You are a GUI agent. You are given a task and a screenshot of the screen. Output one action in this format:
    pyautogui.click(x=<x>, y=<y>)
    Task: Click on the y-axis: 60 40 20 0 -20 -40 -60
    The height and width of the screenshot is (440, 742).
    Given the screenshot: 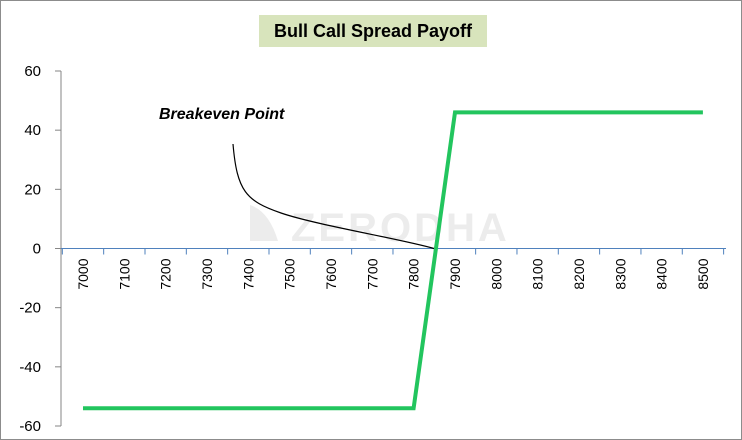 What is the action you would take?
    pyautogui.click(x=40, y=249)
    